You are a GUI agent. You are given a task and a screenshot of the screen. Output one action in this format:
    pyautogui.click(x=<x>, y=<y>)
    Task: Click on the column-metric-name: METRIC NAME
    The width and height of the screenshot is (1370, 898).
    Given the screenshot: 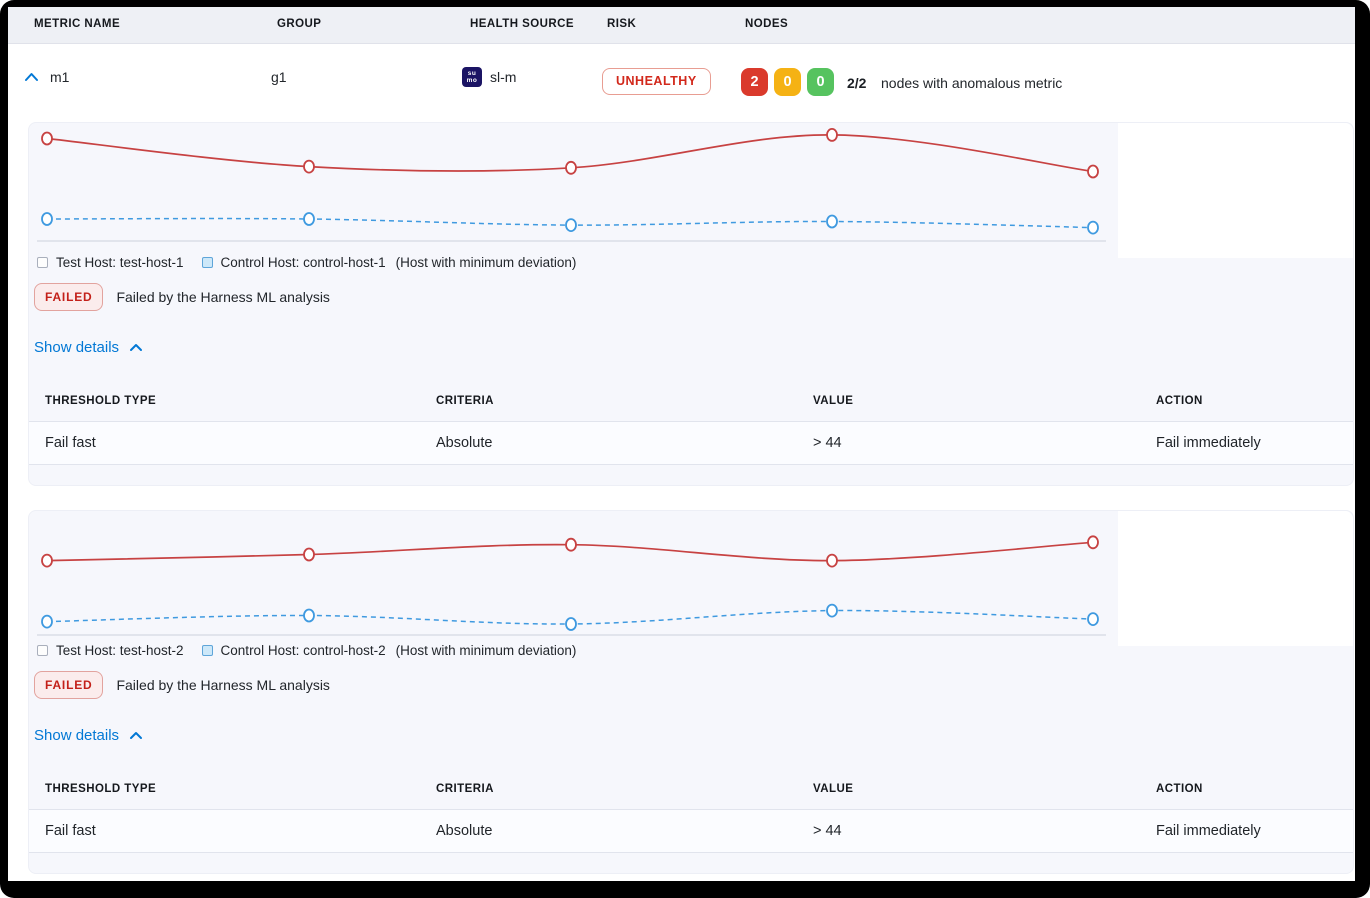 What is the action you would take?
    pyautogui.click(x=77, y=24)
    